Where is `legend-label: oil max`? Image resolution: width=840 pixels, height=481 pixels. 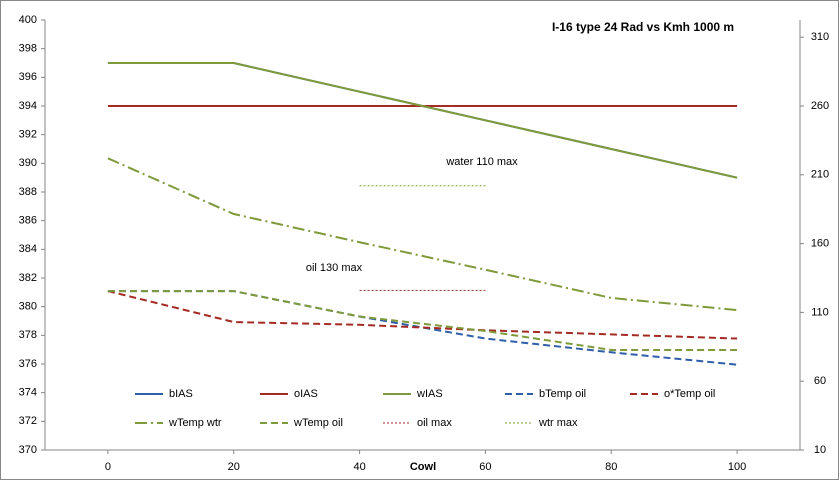 legend-label: oil max is located at coordinates (434, 423).